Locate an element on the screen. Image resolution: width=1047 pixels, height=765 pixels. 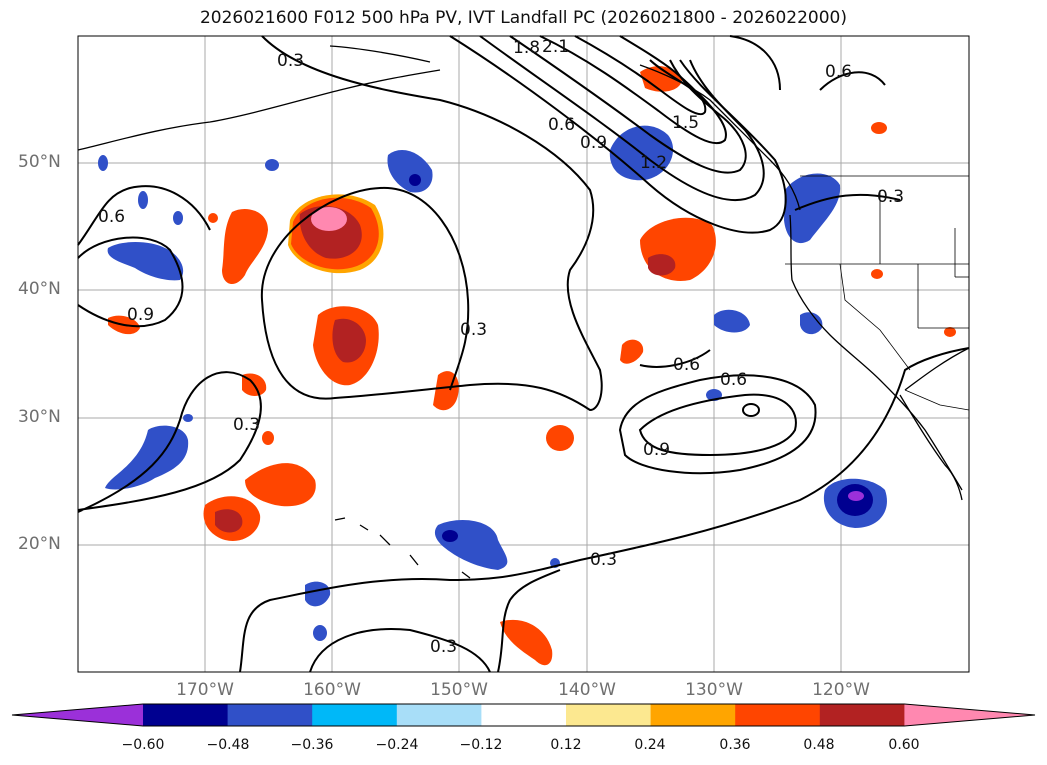
colorbar-tick: −0.60 is located at coordinates (143, 745).